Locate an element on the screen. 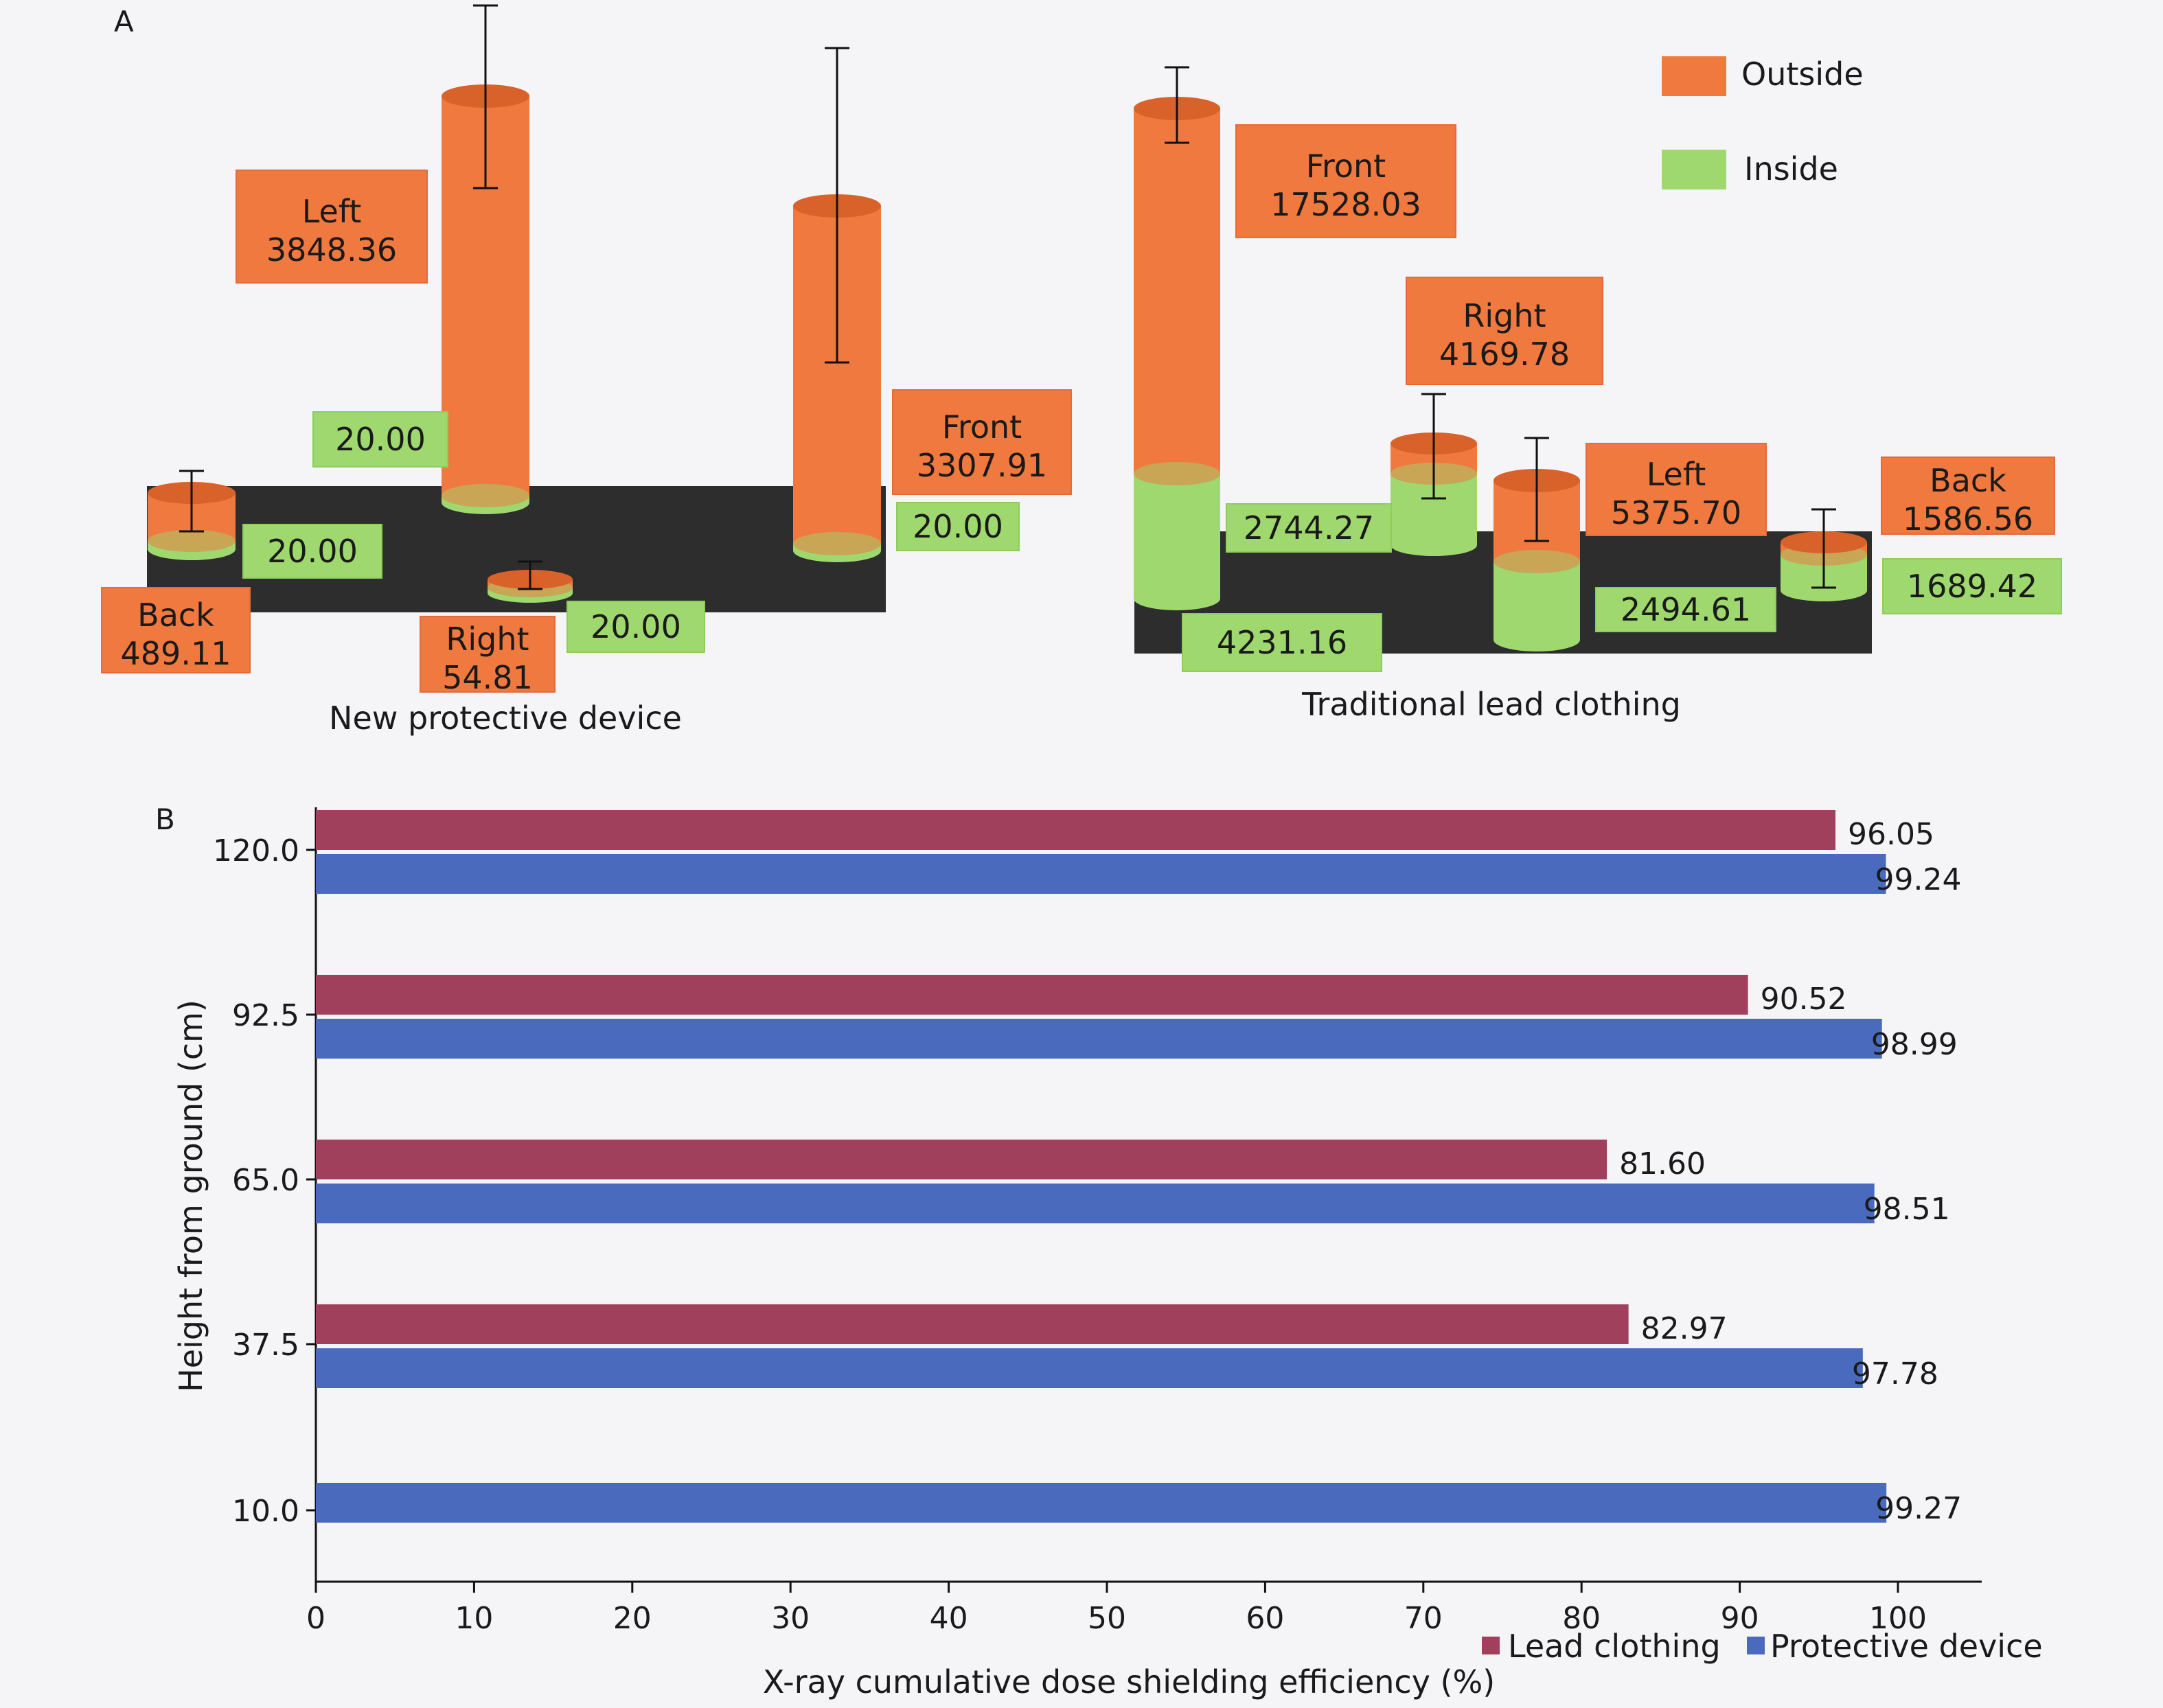  label-inside-value-new-front: 20.00 is located at coordinates (958, 527).